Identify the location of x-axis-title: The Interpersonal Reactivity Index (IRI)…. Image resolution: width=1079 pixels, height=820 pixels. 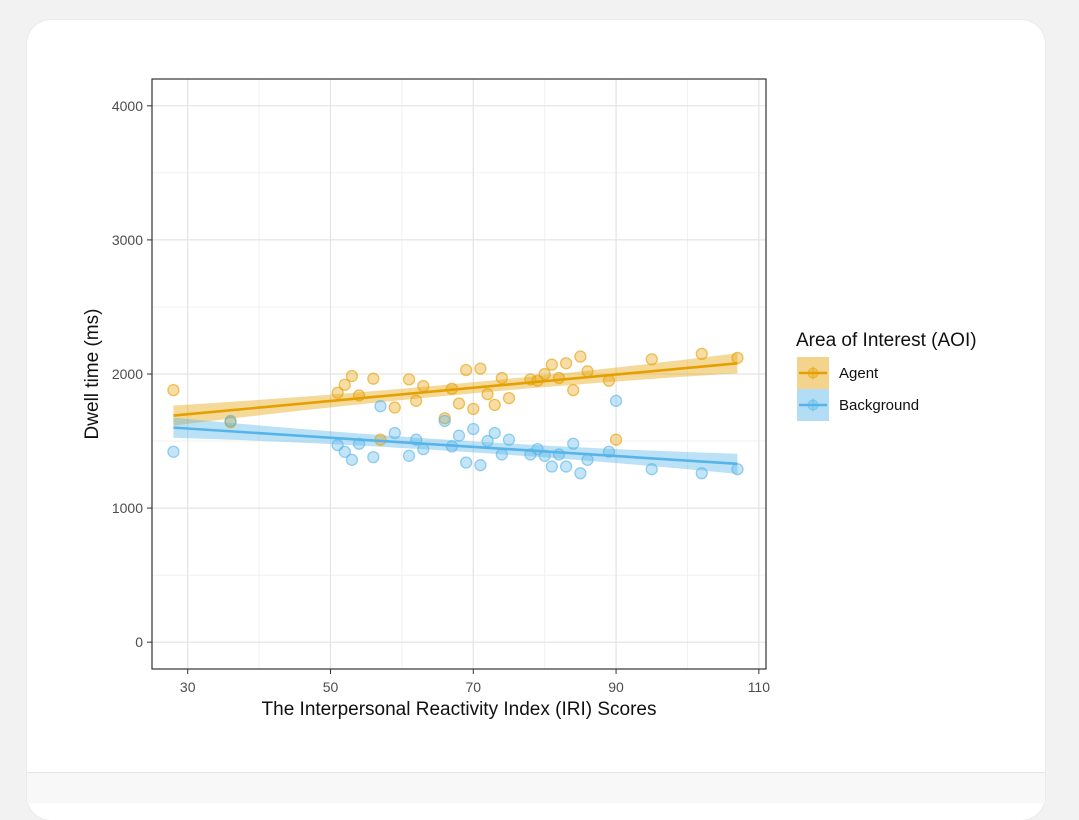
(459, 709).